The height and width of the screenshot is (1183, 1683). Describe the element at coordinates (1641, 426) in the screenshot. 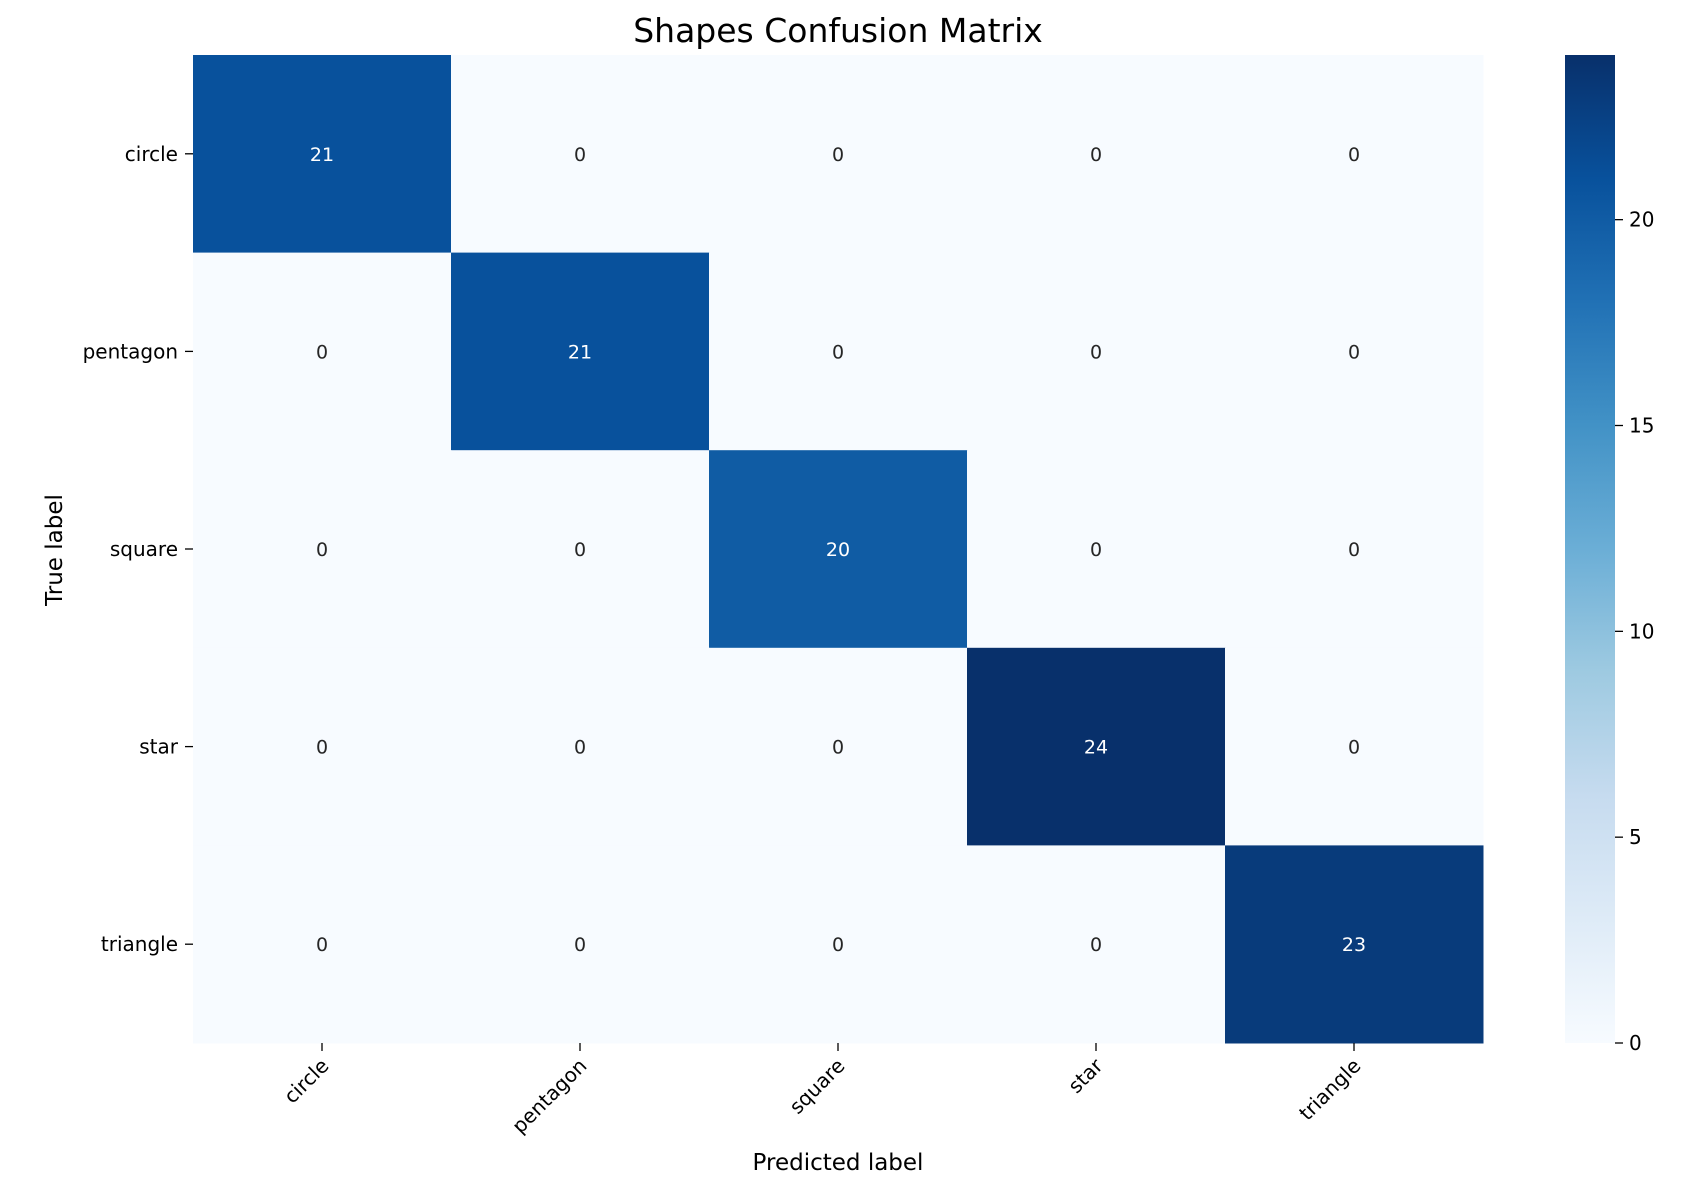

I see `colorbar-tick-label: 15` at that location.